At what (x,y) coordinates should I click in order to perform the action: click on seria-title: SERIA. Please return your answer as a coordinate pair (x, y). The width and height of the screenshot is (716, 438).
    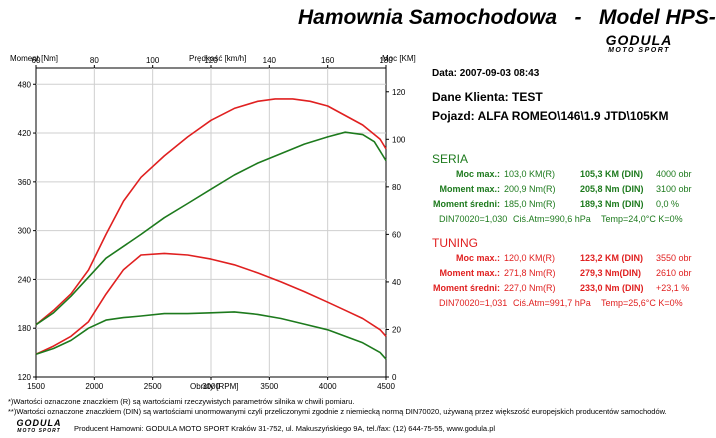
    Looking at the image, I should click on (450, 159).